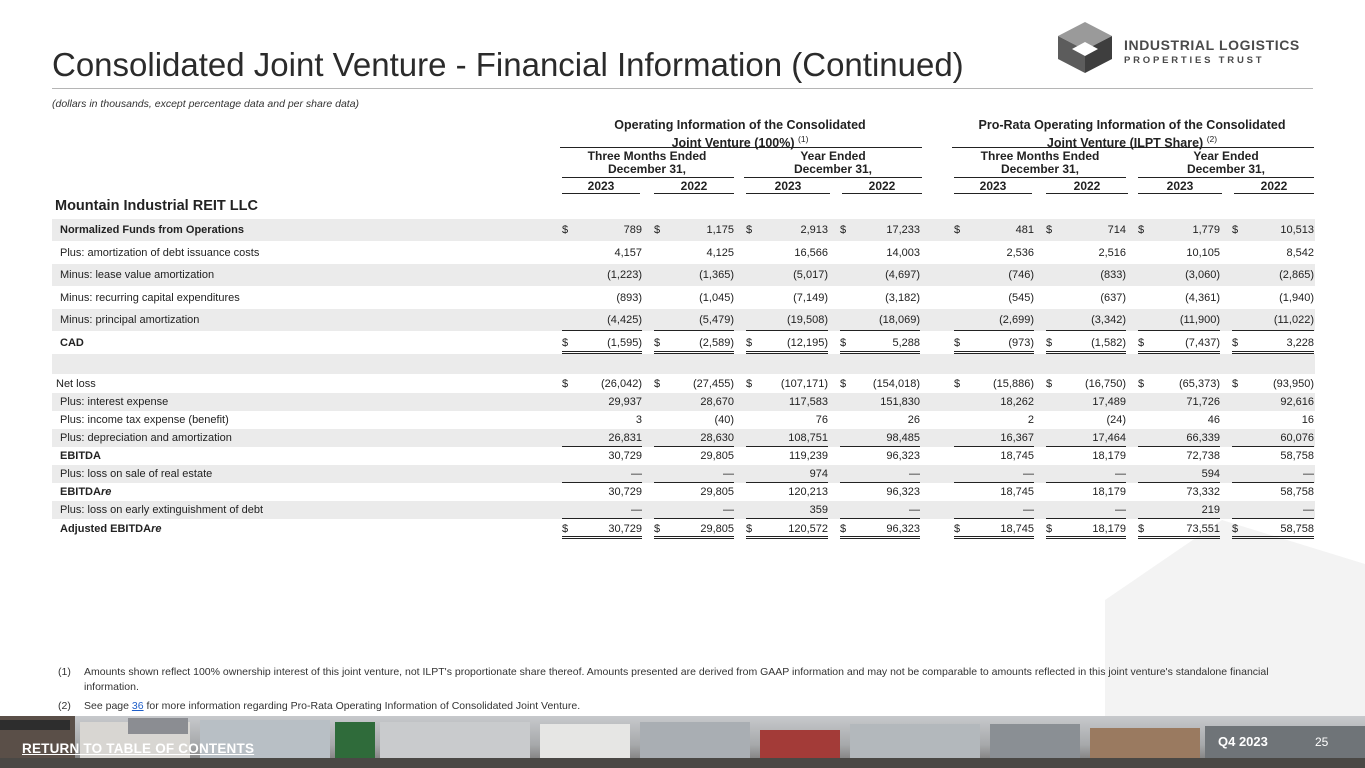  What do you see at coordinates (144, 420) in the screenshot?
I see `row-label: Plus: income tax expense (benefit)` at bounding box center [144, 420].